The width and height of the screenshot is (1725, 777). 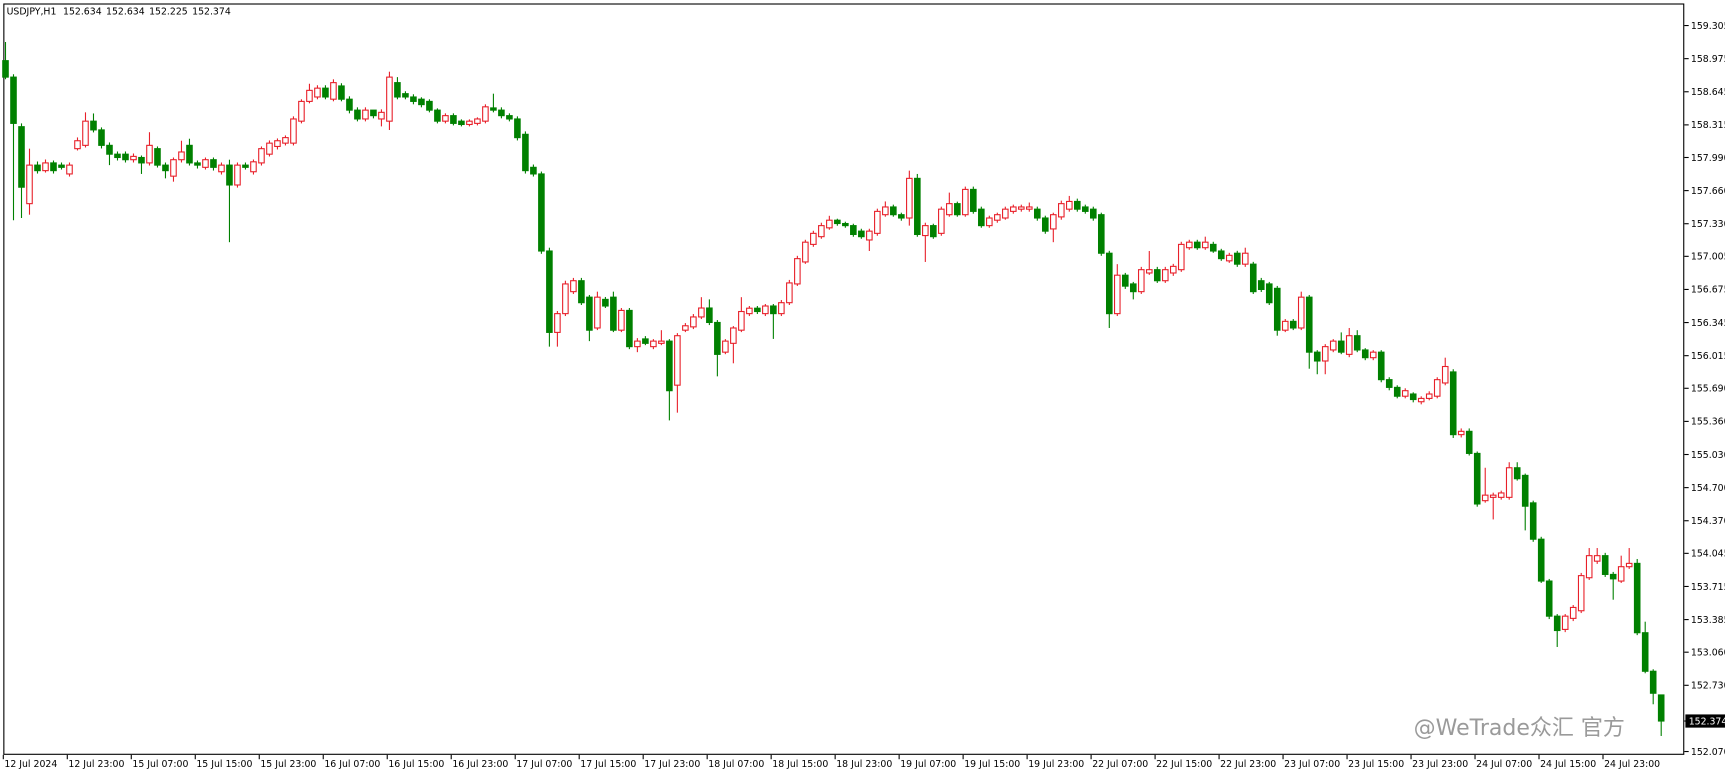 What do you see at coordinates (1708, 257) in the screenshot?
I see `y-tick-label: 157.005` at bounding box center [1708, 257].